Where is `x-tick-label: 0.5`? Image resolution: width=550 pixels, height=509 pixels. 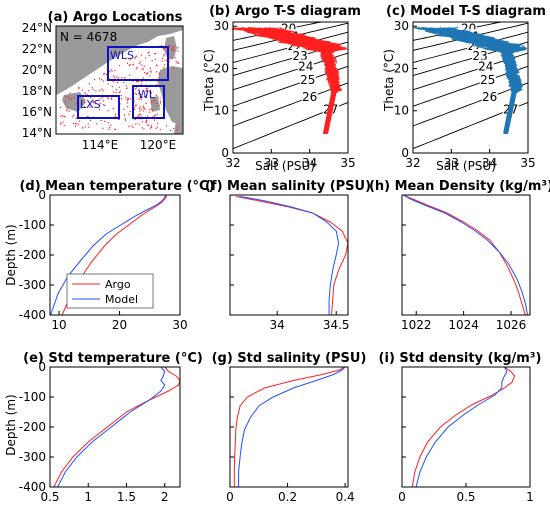 x-tick-label: 0.5 is located at coordinates (465, 497).